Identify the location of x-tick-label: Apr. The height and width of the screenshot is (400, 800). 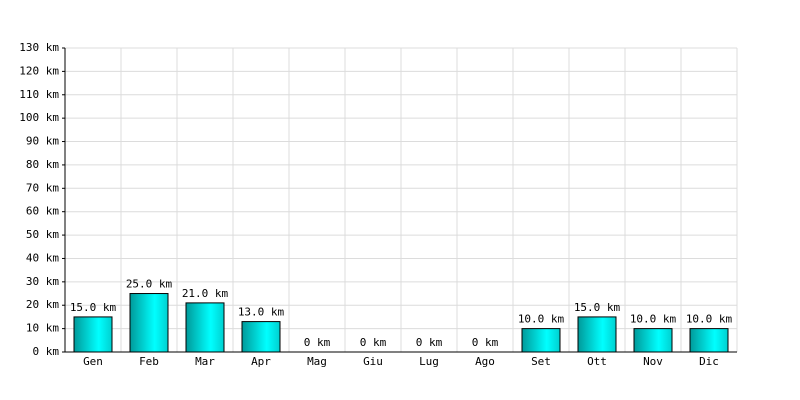
(261, 361).